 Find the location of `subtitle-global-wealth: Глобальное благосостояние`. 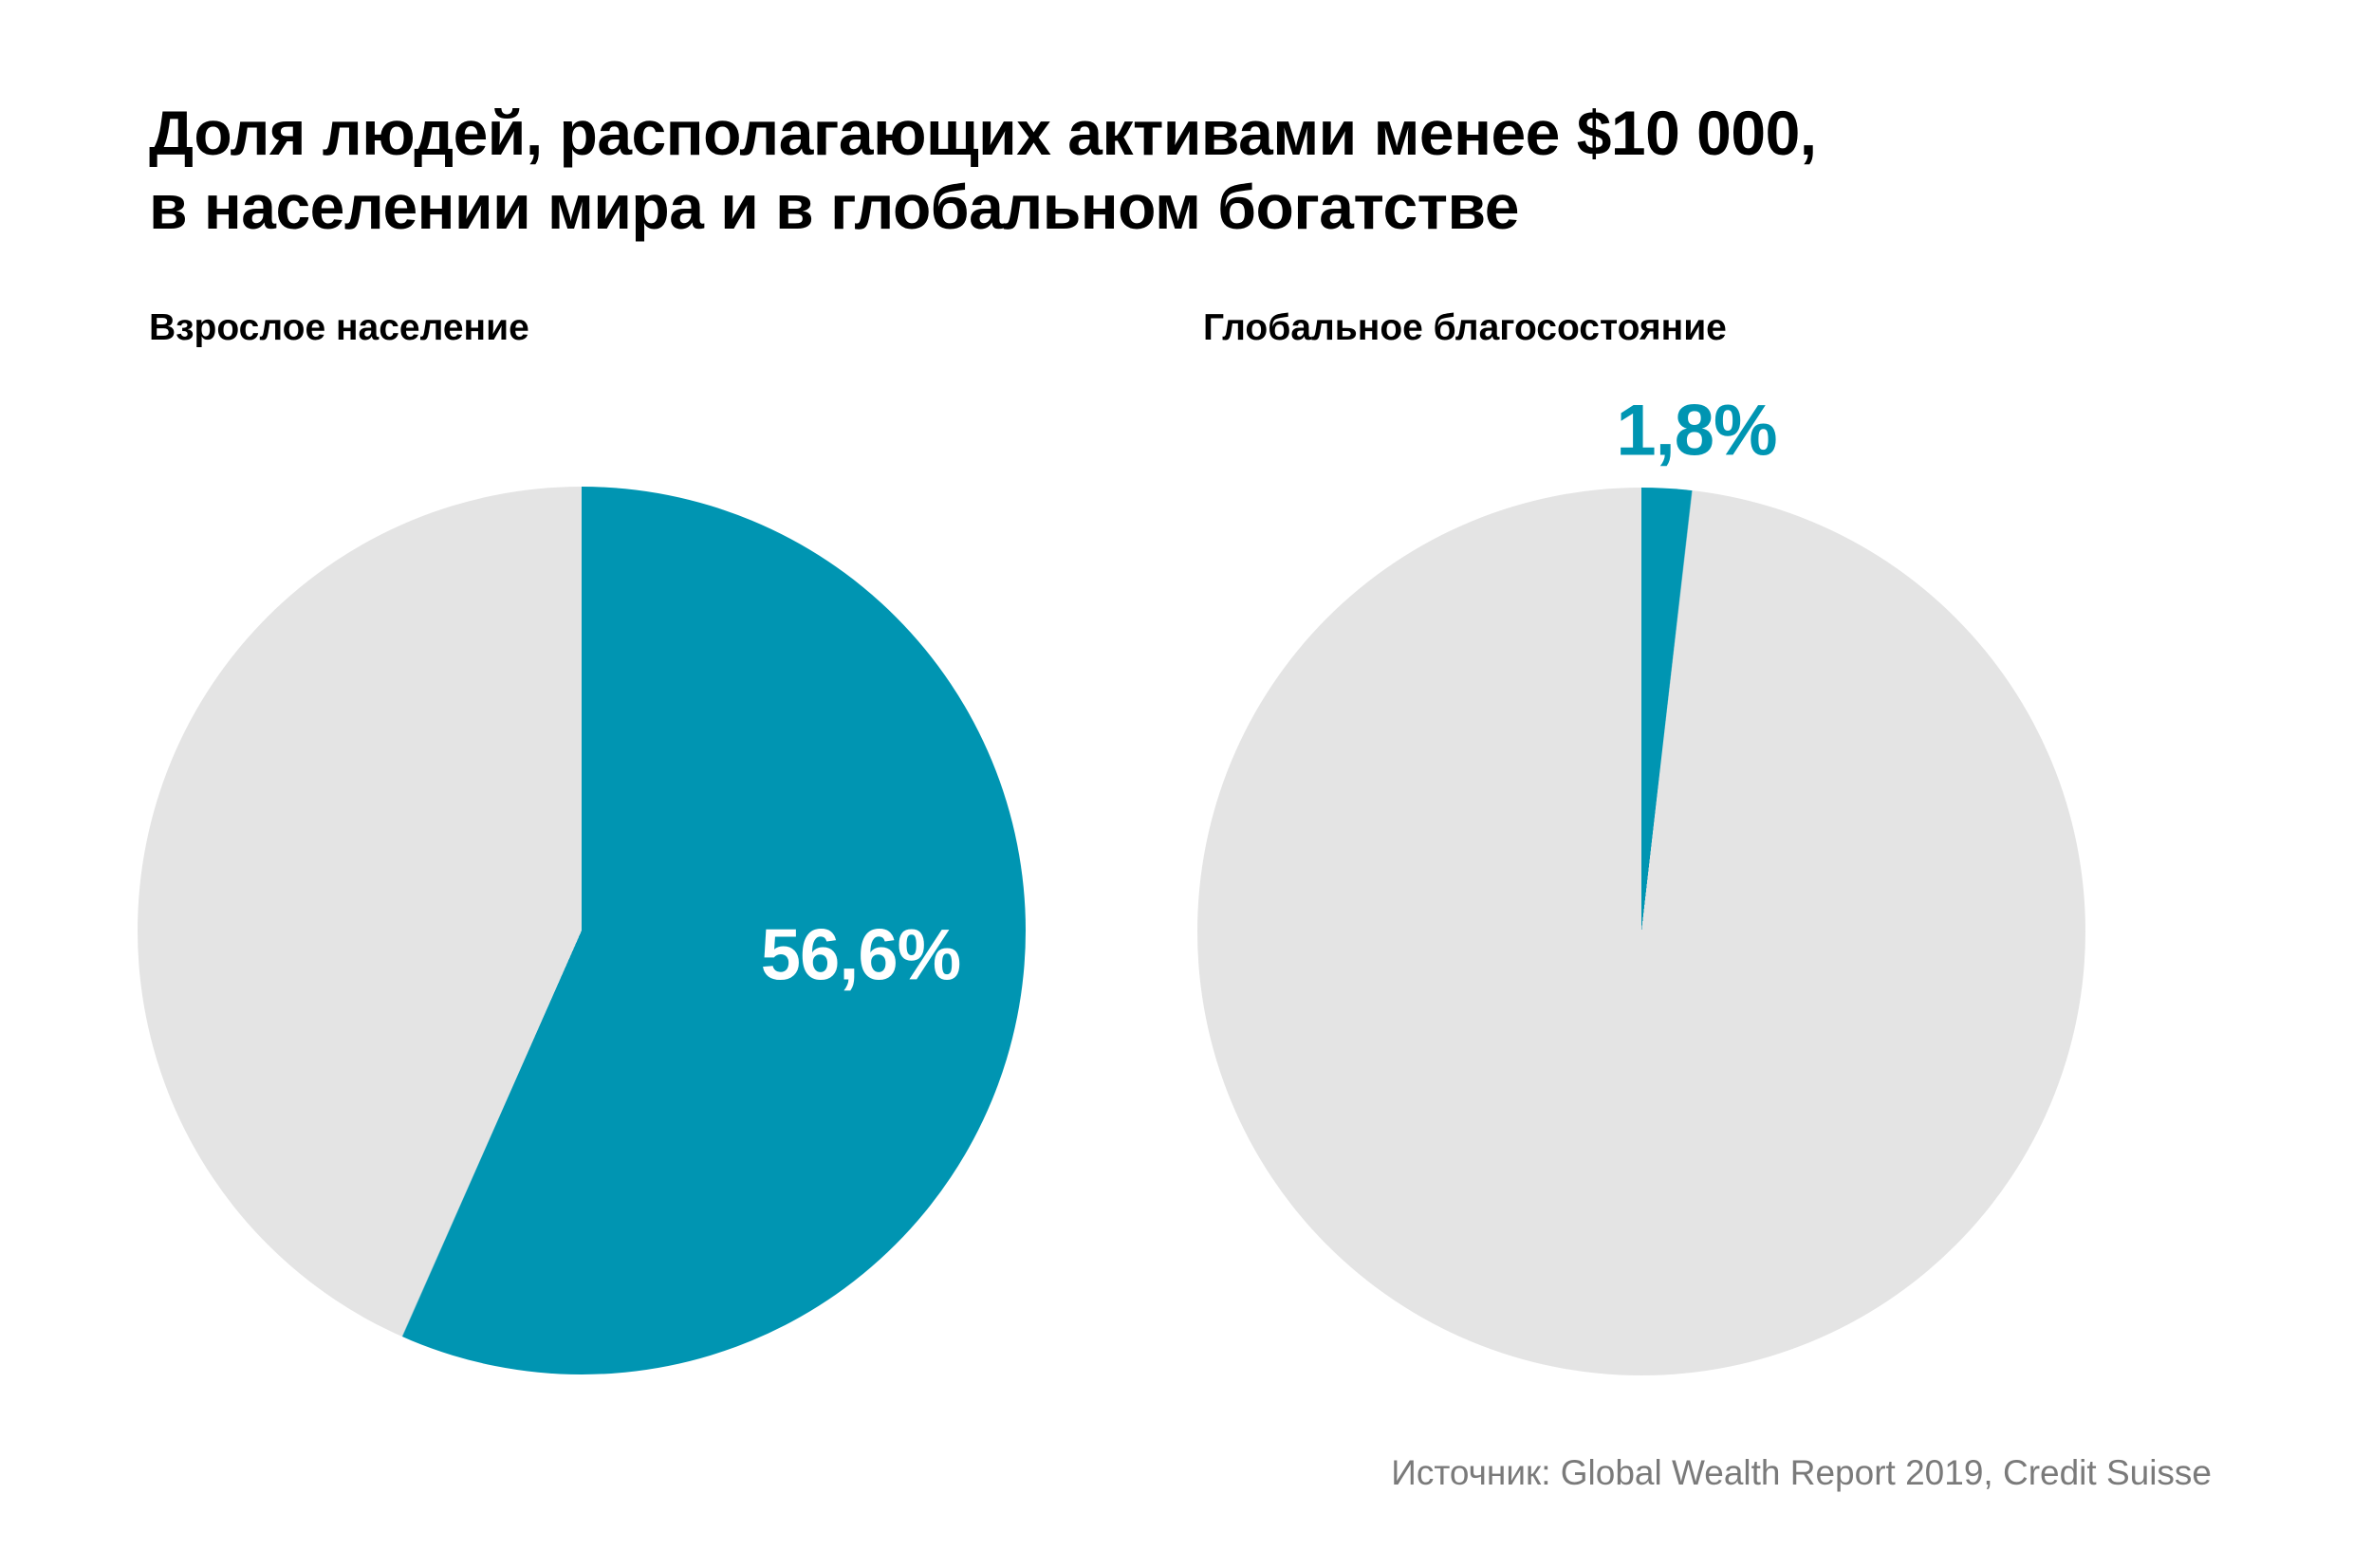

subtitle-global-wealth: Глобальное благосостояние is located at coordinates (1465, 328).